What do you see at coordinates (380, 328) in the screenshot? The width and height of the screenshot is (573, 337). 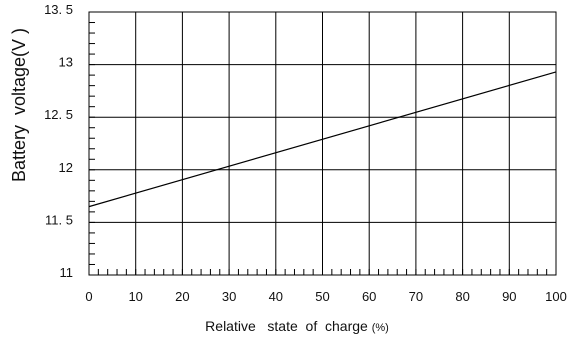 I see `x-axis-unit: (%)` at bounding box center [380, 328].